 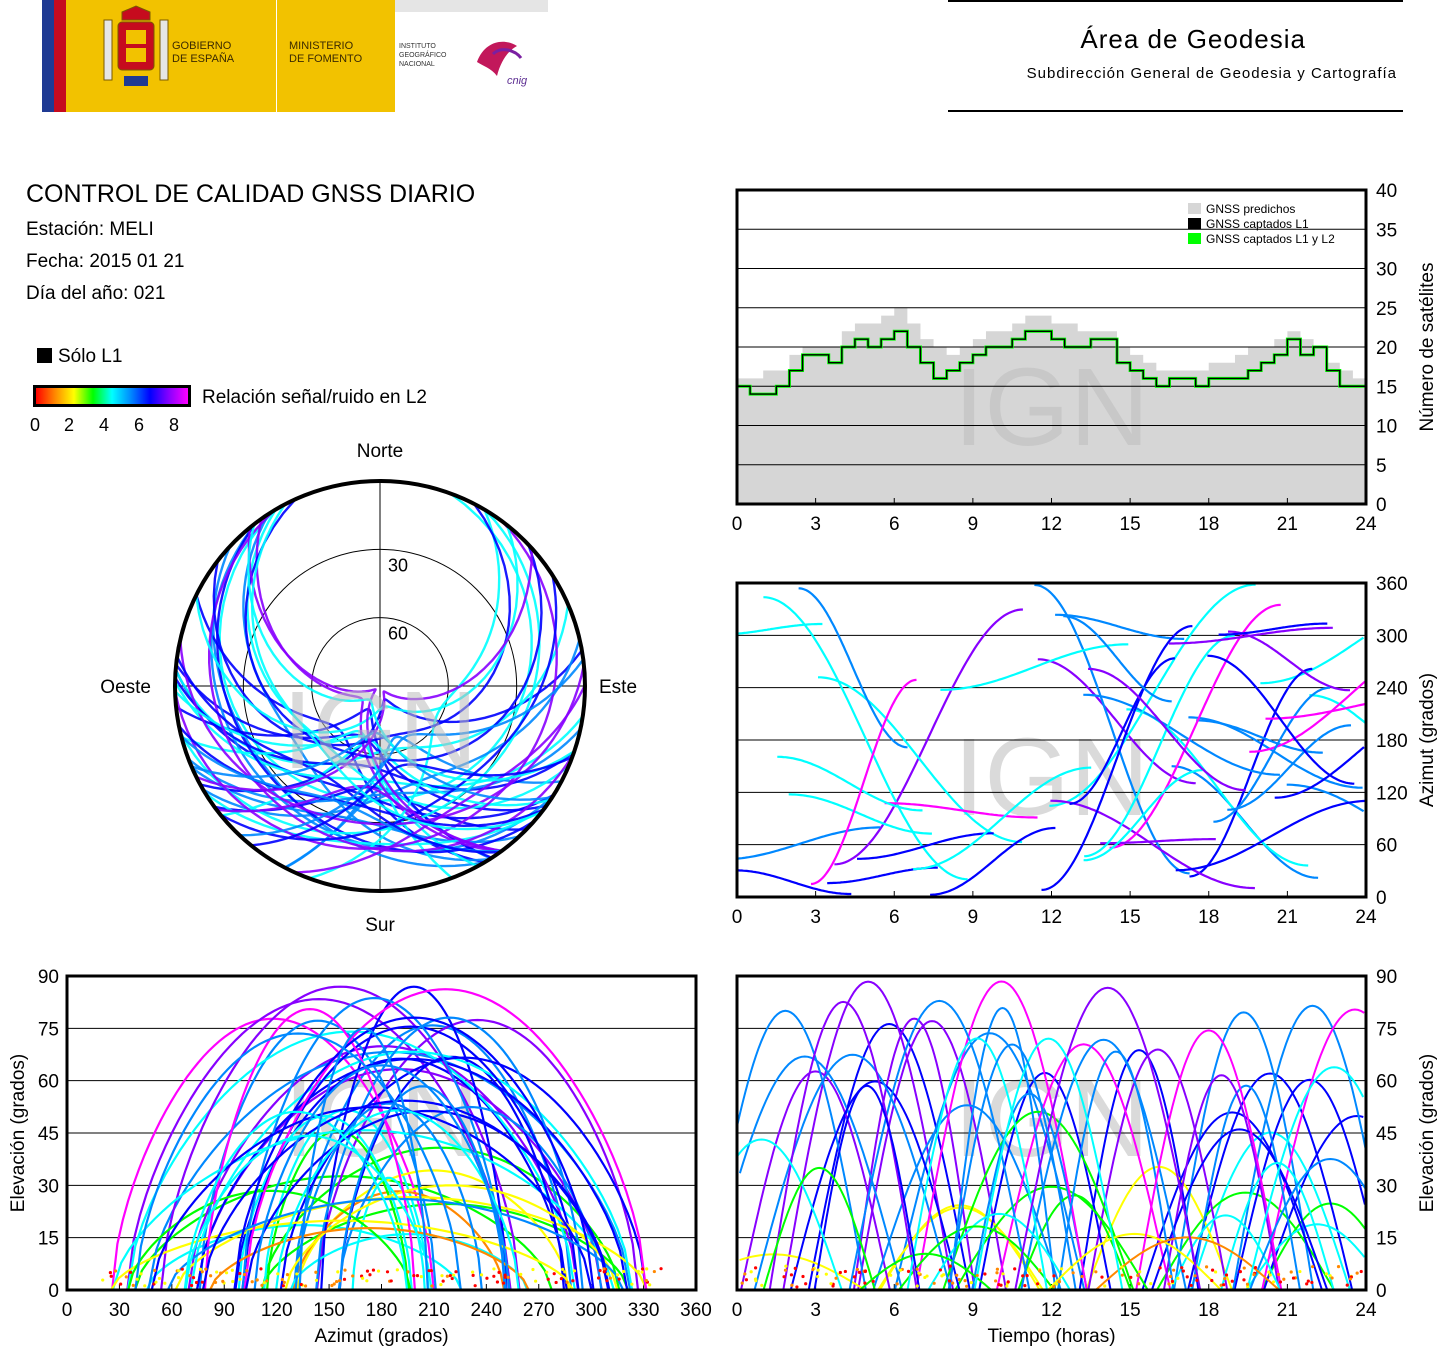 I want to click on x-tick-label: 3, so click(x=815, y=1310).